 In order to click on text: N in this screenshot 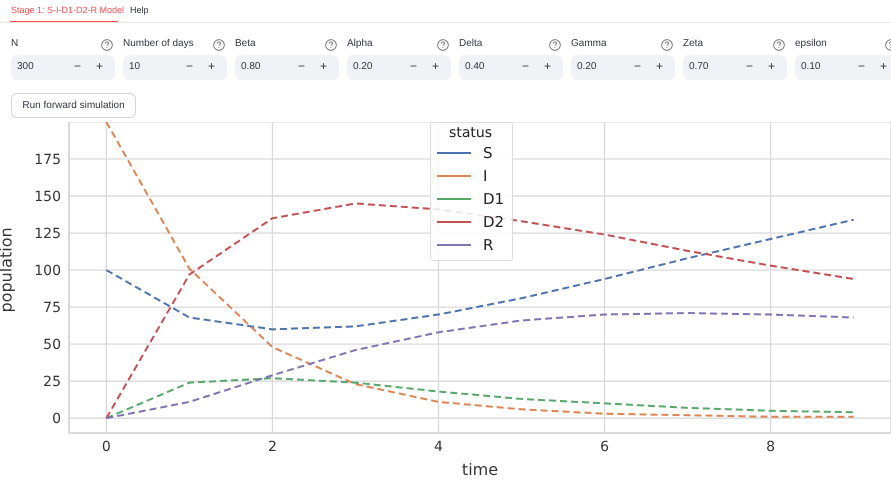, I will do `click(15, 43)`.